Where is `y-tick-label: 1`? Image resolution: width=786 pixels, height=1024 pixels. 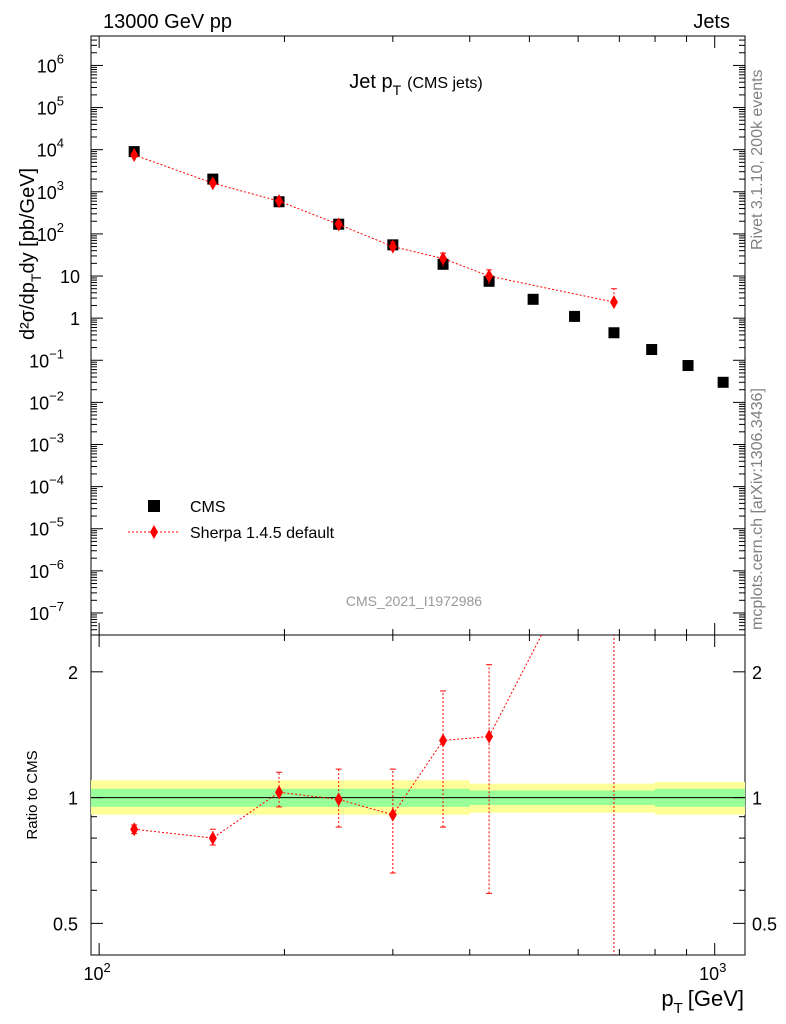 y-tick-label: 1 is located at coordinates (75, 319).